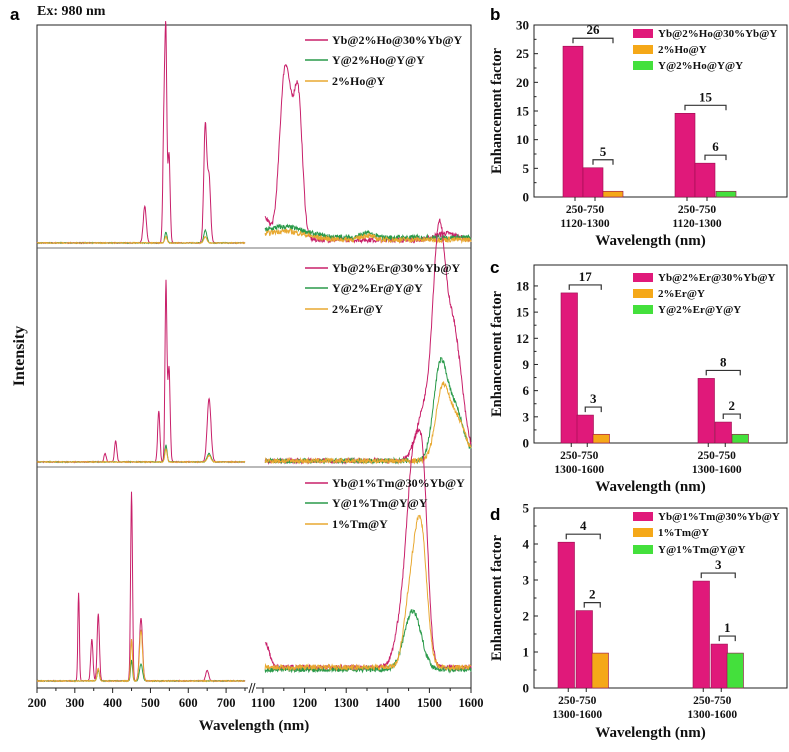 The width and height of the screenshot is (789, 752). Describe the element at coordinates (471, 703) in the screenshot. I see `x-tick-label: 1600` at that location.